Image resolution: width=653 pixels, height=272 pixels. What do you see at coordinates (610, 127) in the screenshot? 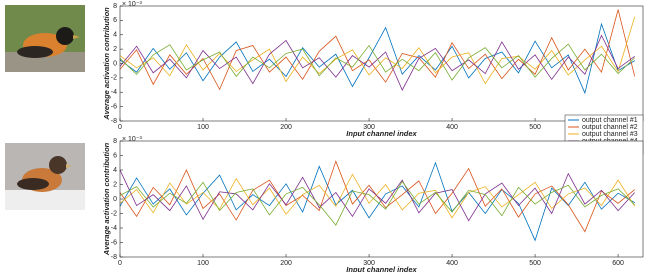
I see `legend-label: output channel #2` at bounding box center [610, 127].